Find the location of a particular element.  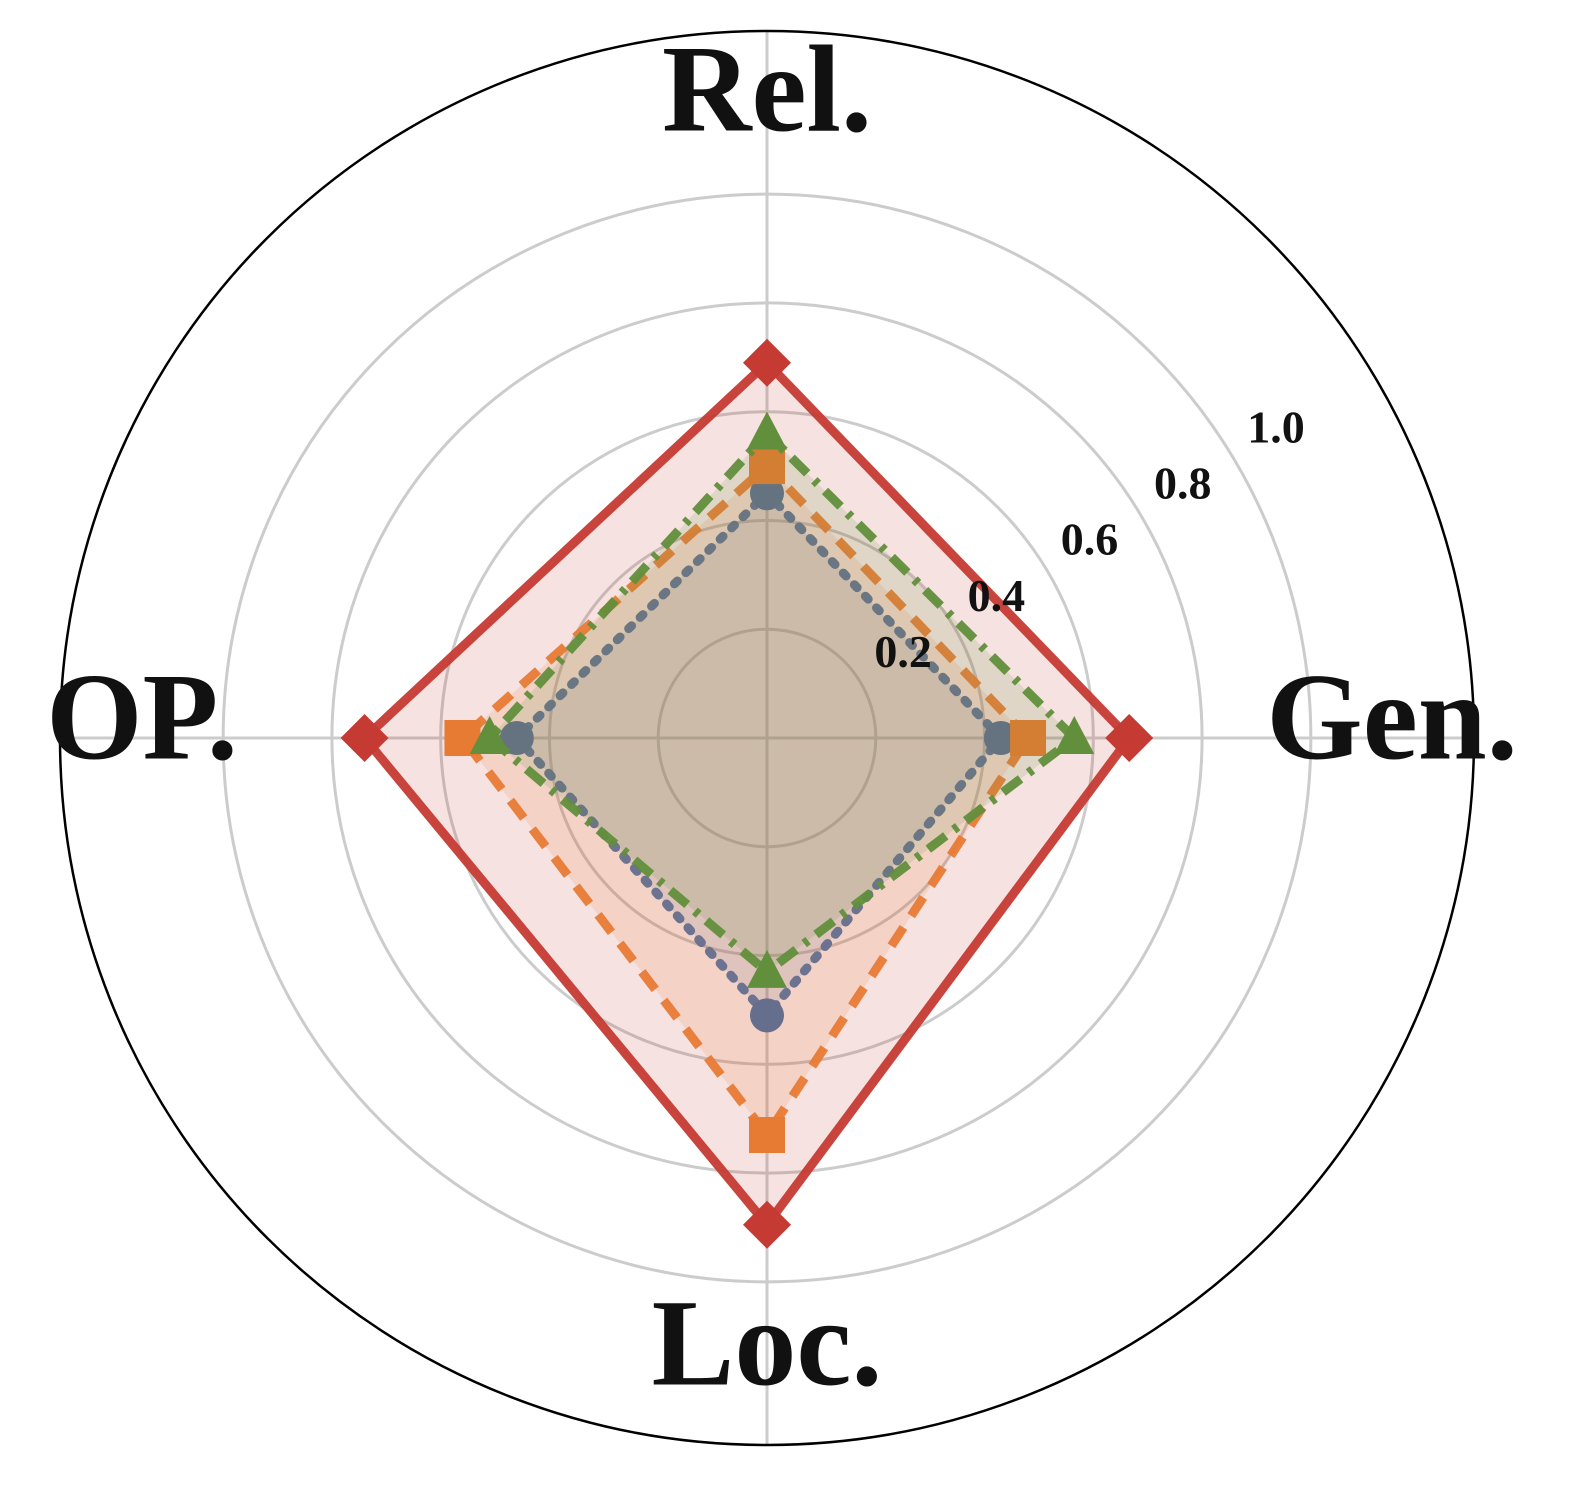

category-label: OP. is located at coordinates (142, 716).